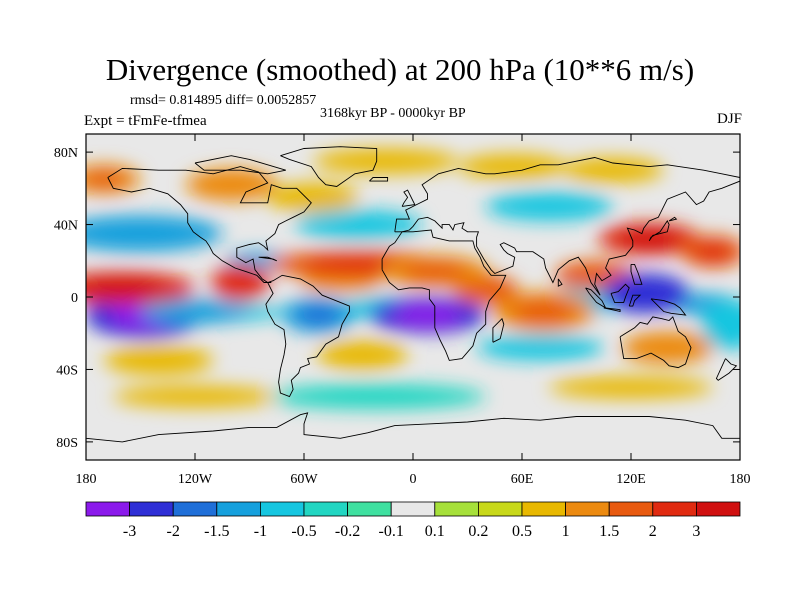 The width and height of the screenshot is (800, 600). What do you see at coordinates (154, 233) in the screenshot?
I see `north-pacific-convergence` at bounding box center [154, 233].